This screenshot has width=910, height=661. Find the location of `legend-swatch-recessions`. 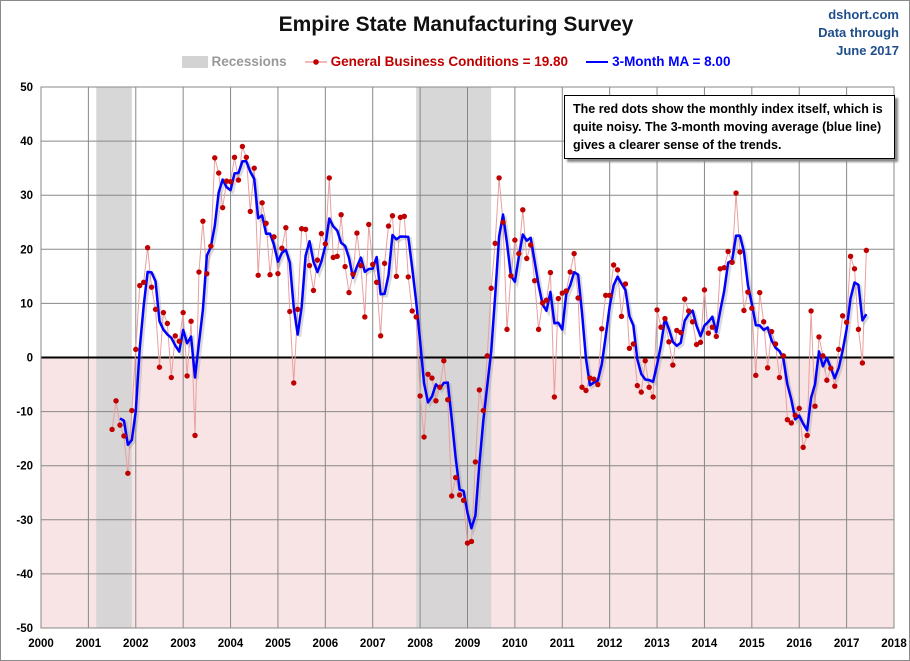

legend-swatch-recessions is located at coordinates (194, 61).